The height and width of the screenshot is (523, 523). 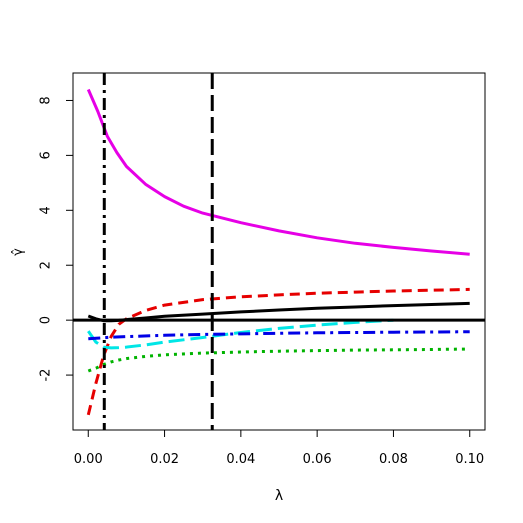 I want to click on y-tick-label: 0, so click(x=46, y=320).